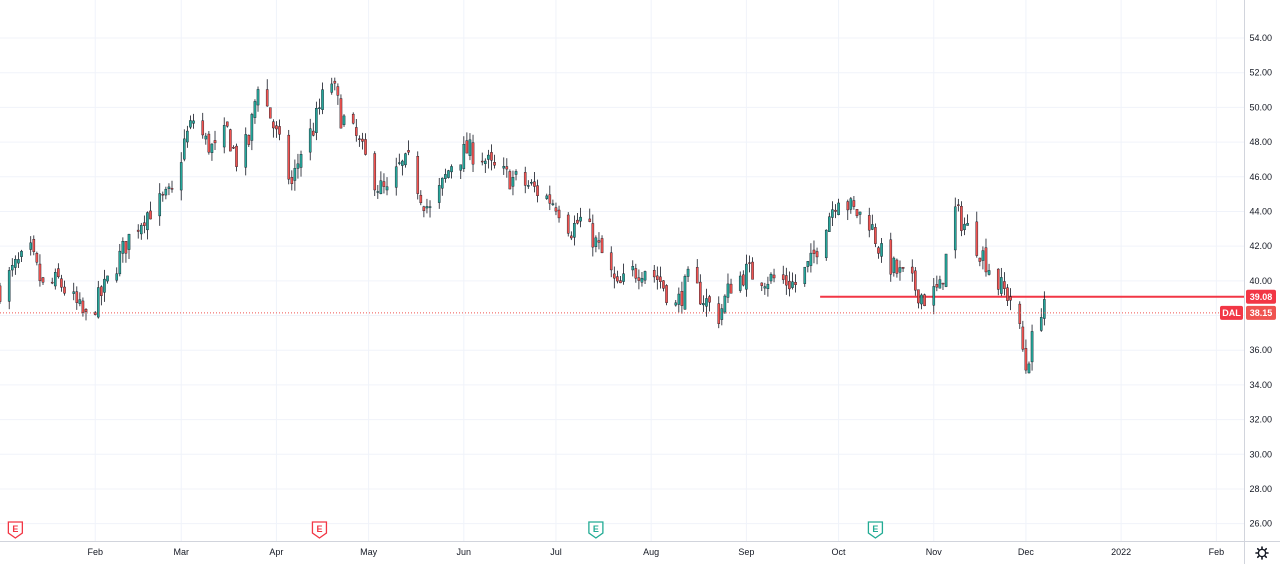  What do you see at coordinates (1262, 553) in the screenshot?
I see `settings-gear-icon` at bounding box center [1262, 553].